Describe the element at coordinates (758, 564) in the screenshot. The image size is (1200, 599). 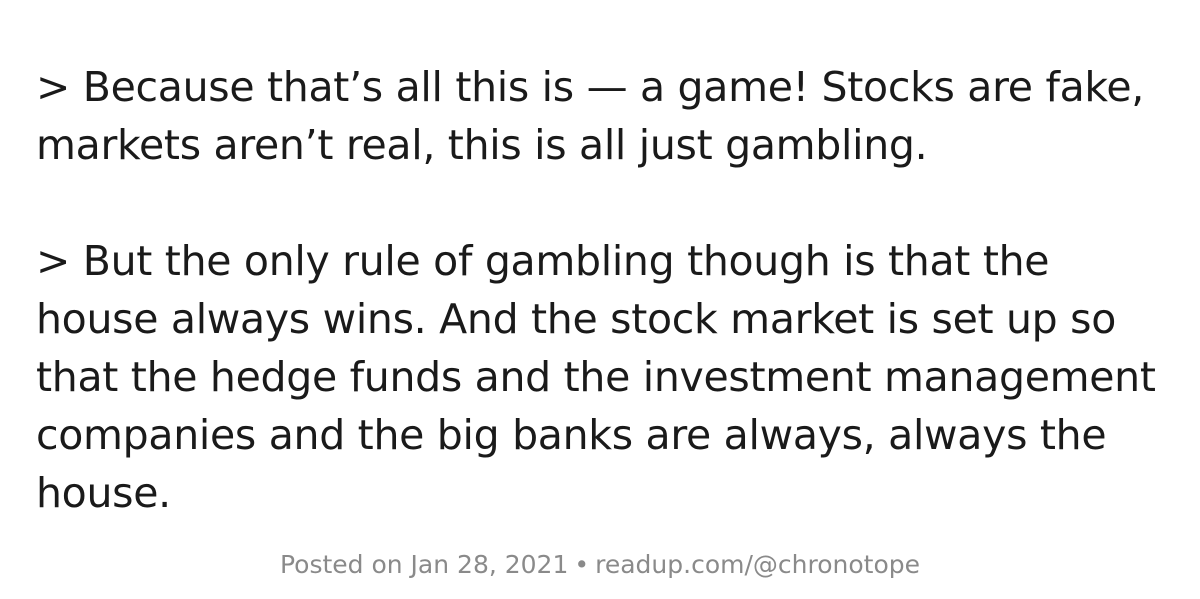
I see `source-url: readup.com/@chronotope` at that location.